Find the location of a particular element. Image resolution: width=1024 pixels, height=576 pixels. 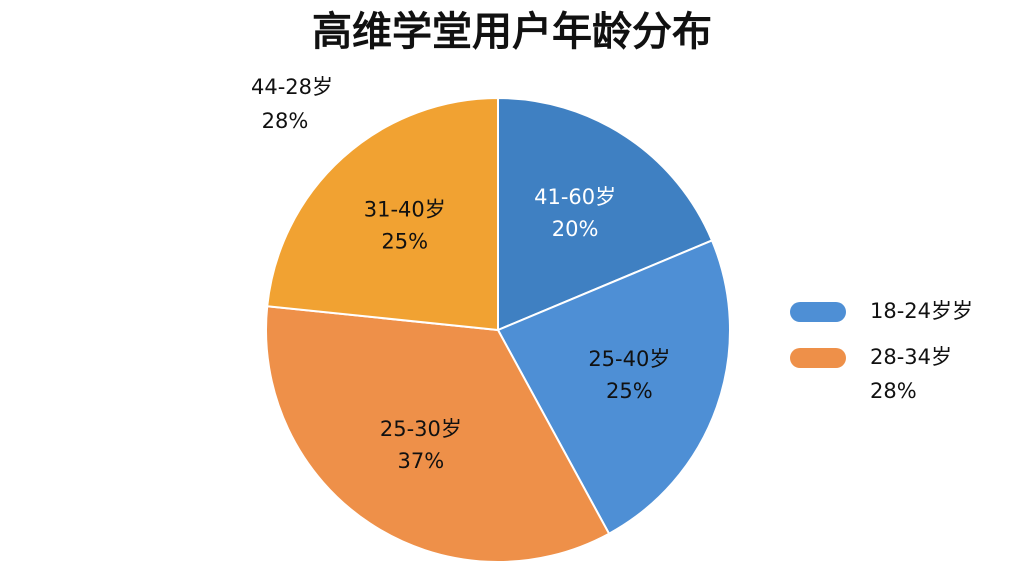

chart-title: 高维学堂用户年龄分布 is located at coordinates (512, 32).